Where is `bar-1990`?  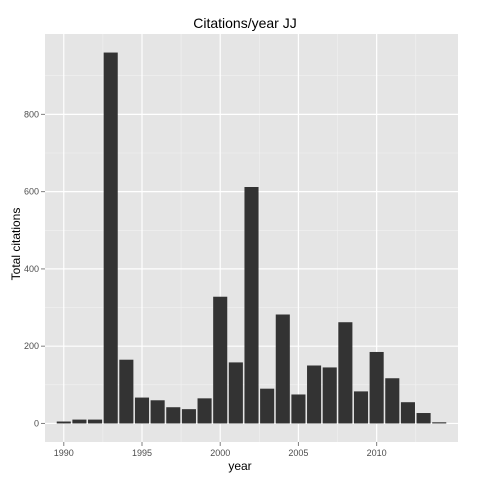
bar-1990 is located at coordinates (63, 422).